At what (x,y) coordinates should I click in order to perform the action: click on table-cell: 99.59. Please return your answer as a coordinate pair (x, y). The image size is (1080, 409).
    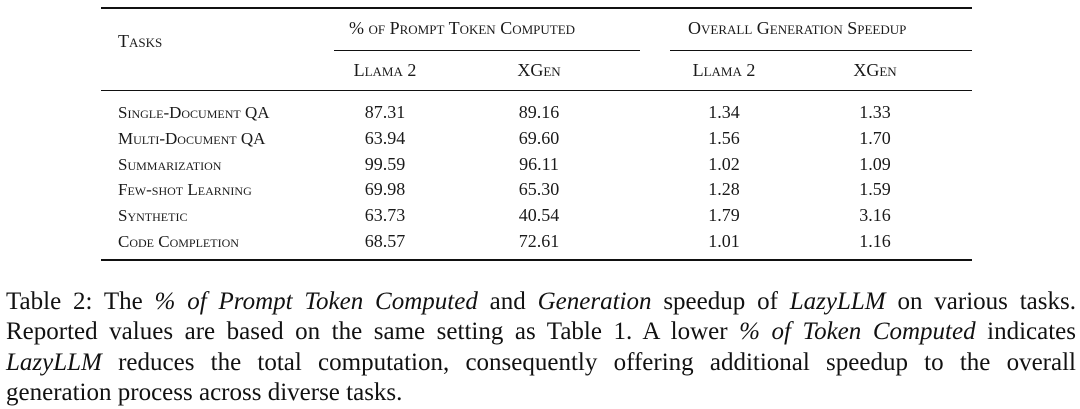
    Looking at the image, I should click on (385, 164).